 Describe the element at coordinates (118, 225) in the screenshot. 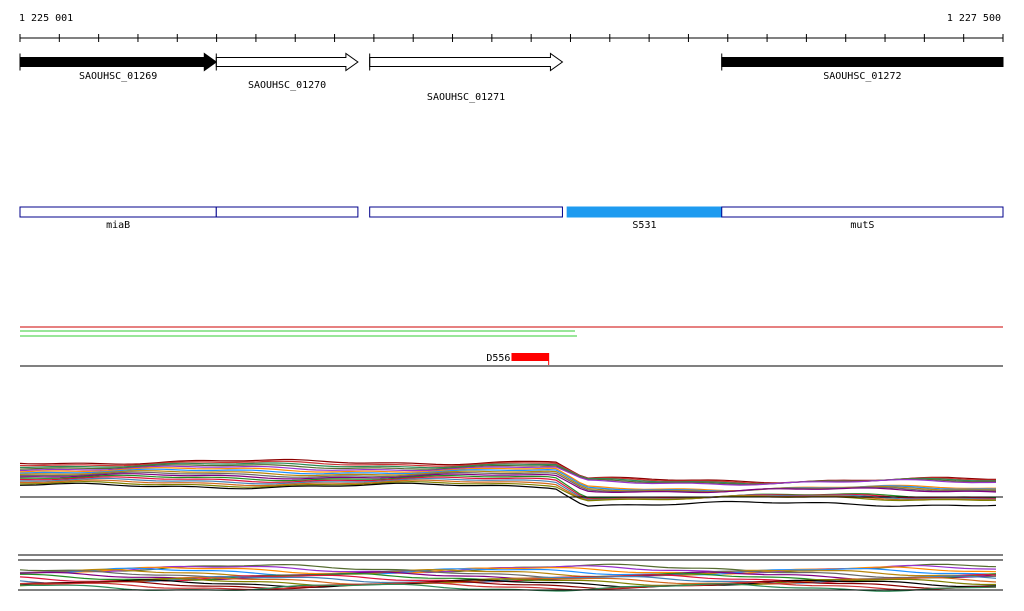

I see `annotation-label: miaB` at that location.